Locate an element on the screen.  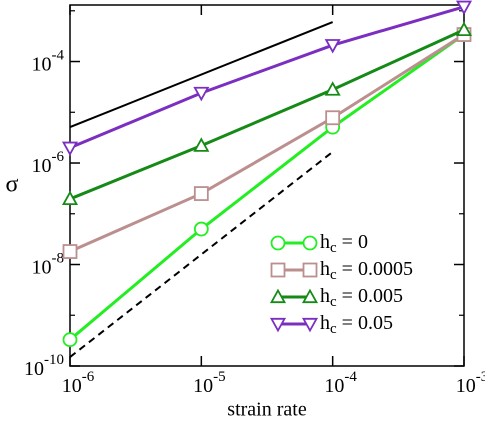
x-tick-label: 10⁻³ is located at coordinates (470, 382).